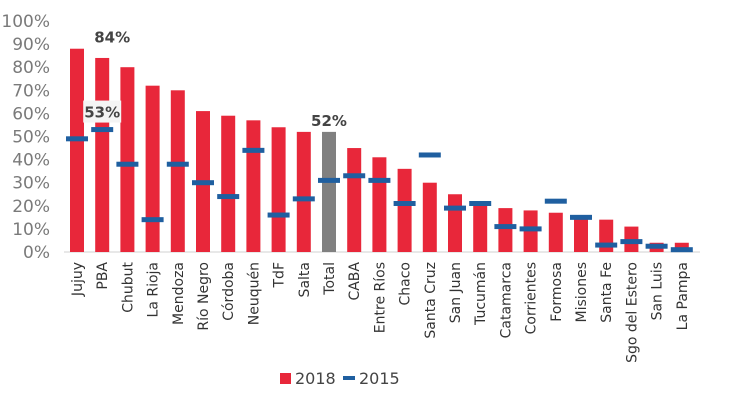 This screenshot has width=730, height=414. I want to click on x-tick-label: Chubut, so click(128, 287).